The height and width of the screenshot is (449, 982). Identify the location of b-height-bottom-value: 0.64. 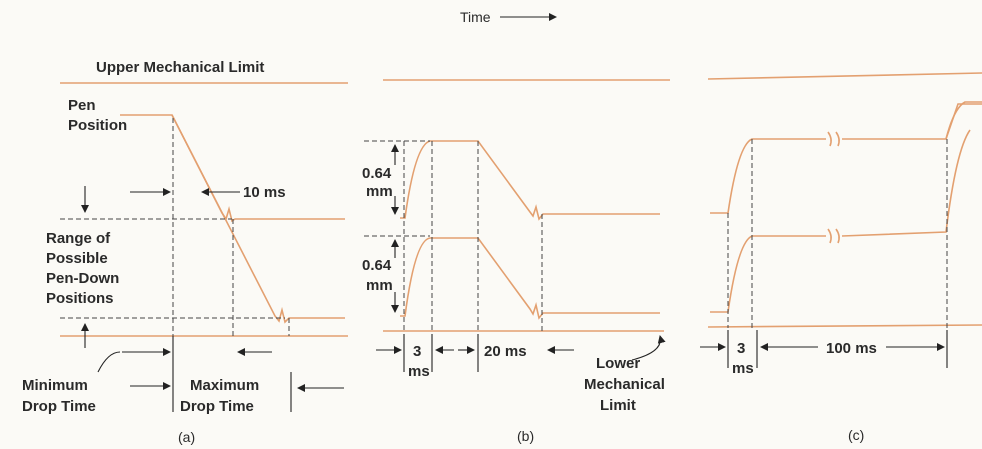
(377, 265).